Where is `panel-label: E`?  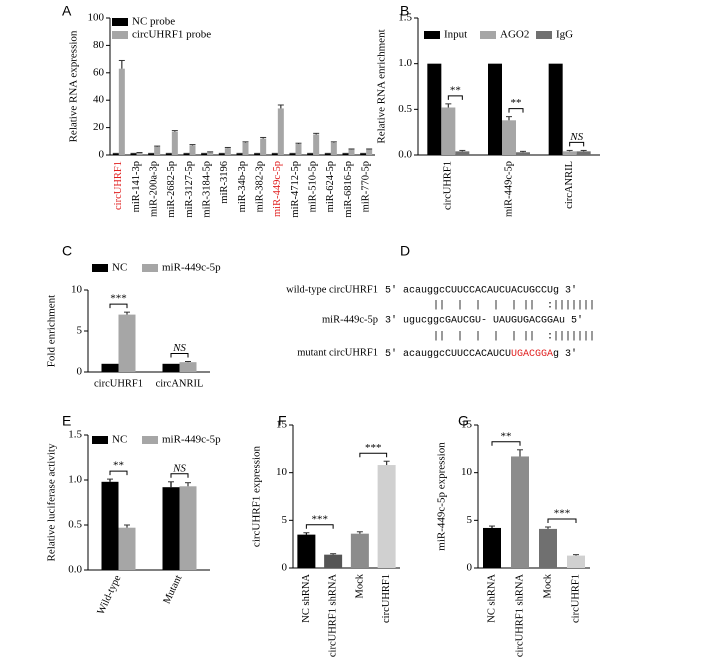 panel-label: E is located at coordinates (66, 421).